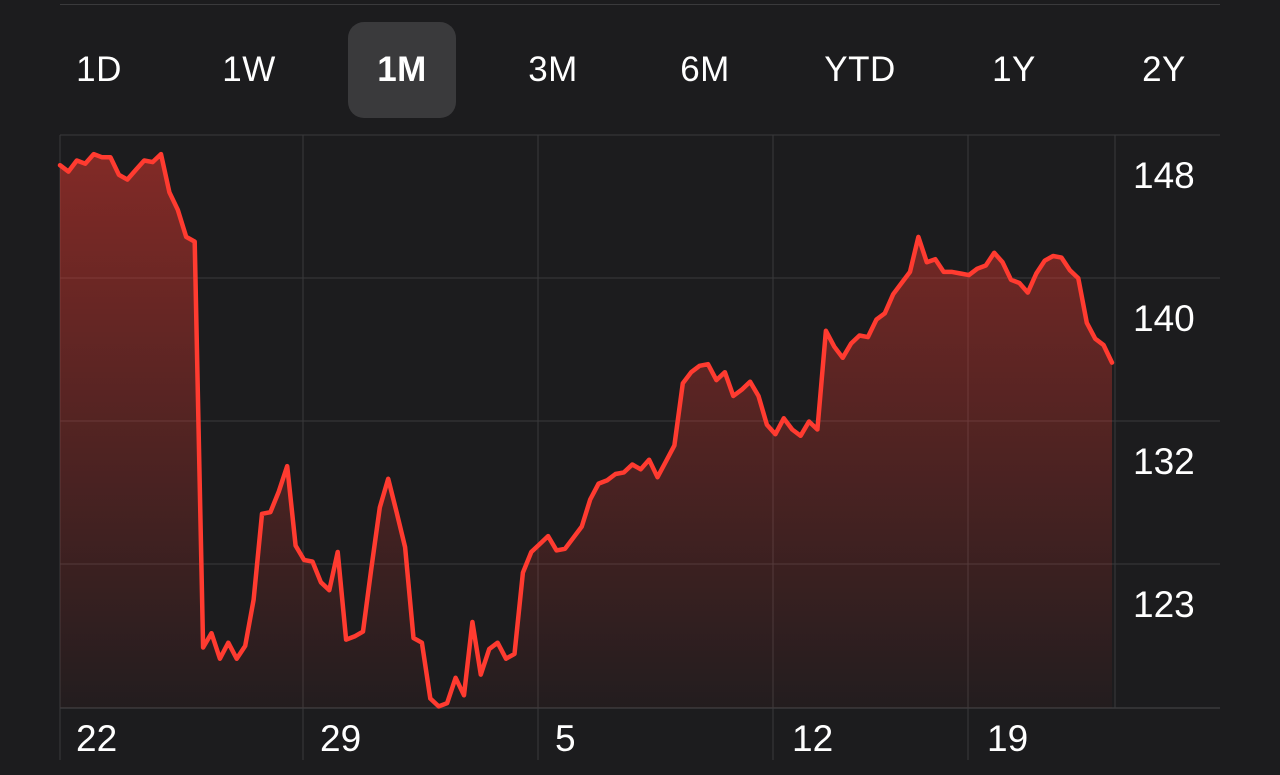 Image resolution: width=1280 pixels, height=775 pixels. What do you see at coordinates (640, 4) in the screenshot?
I see `top-divider` at bounding box center [640, 4].